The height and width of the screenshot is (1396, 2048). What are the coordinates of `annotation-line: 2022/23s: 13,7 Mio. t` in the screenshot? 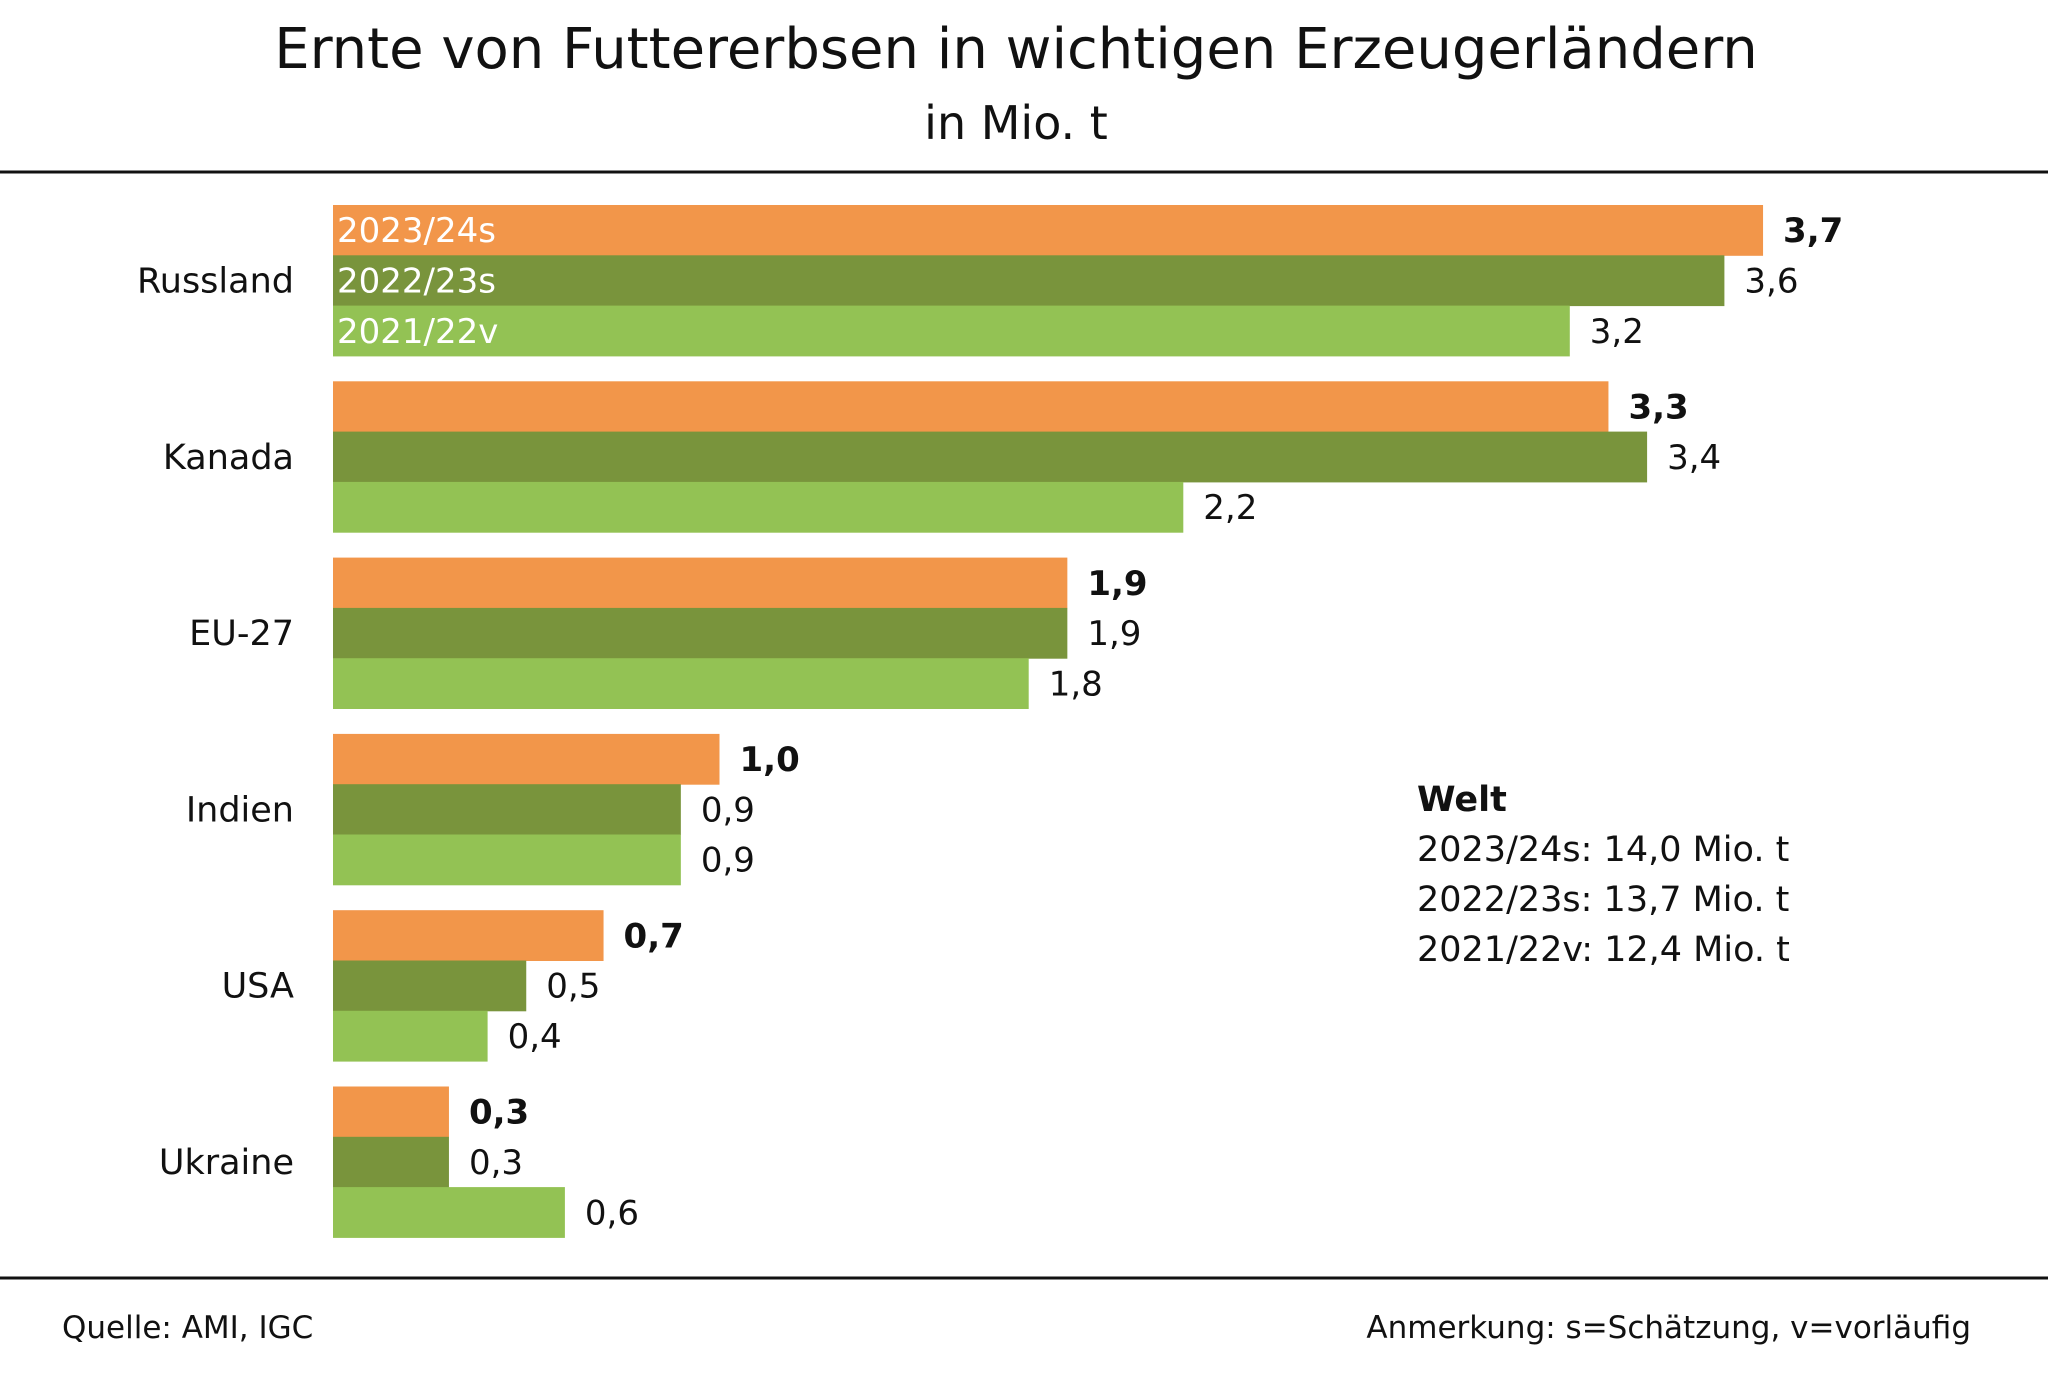 It's located at (1603, 900).